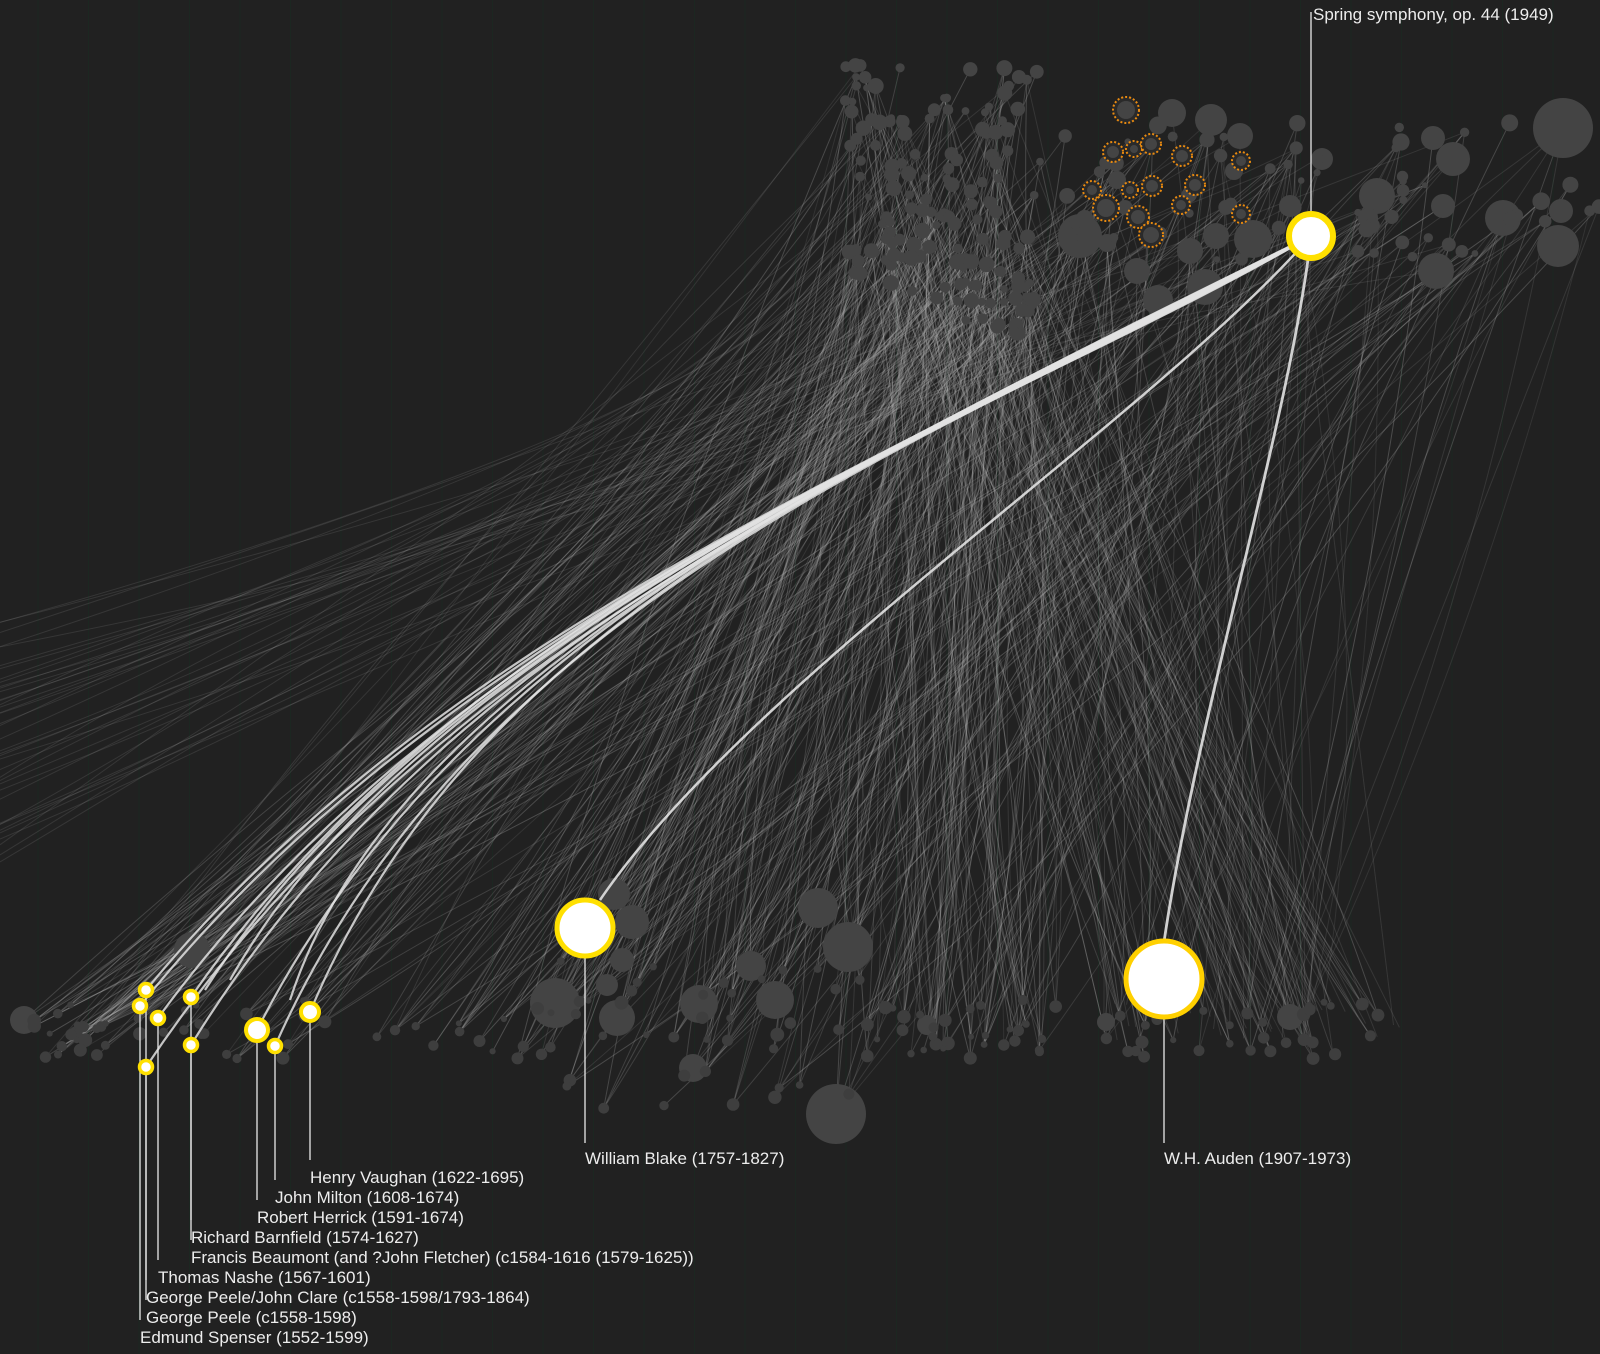  What do you see at coordinates (158, 1018) in the screenshot?
I see `poet-node-nashe` at bounding box center [158, 1018].